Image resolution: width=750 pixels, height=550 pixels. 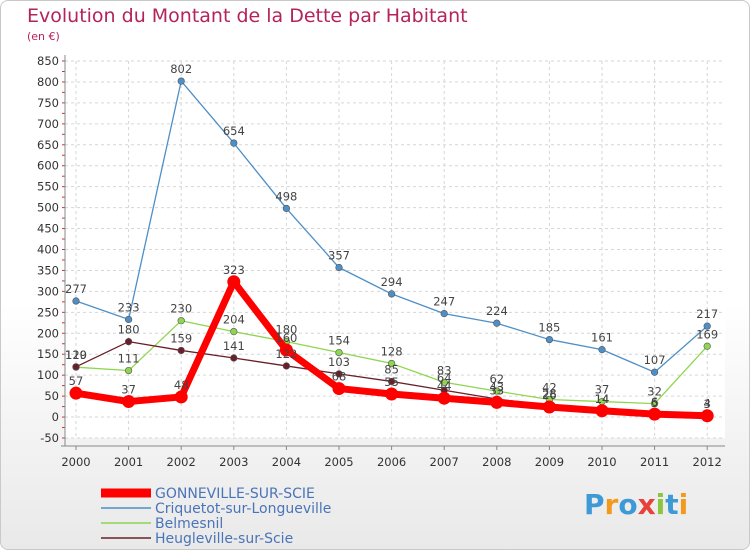 What do you see at coordinates (549, 462) in the screenshot?
I see `x-tick-label: 2009` at bounding box center [549, 462].